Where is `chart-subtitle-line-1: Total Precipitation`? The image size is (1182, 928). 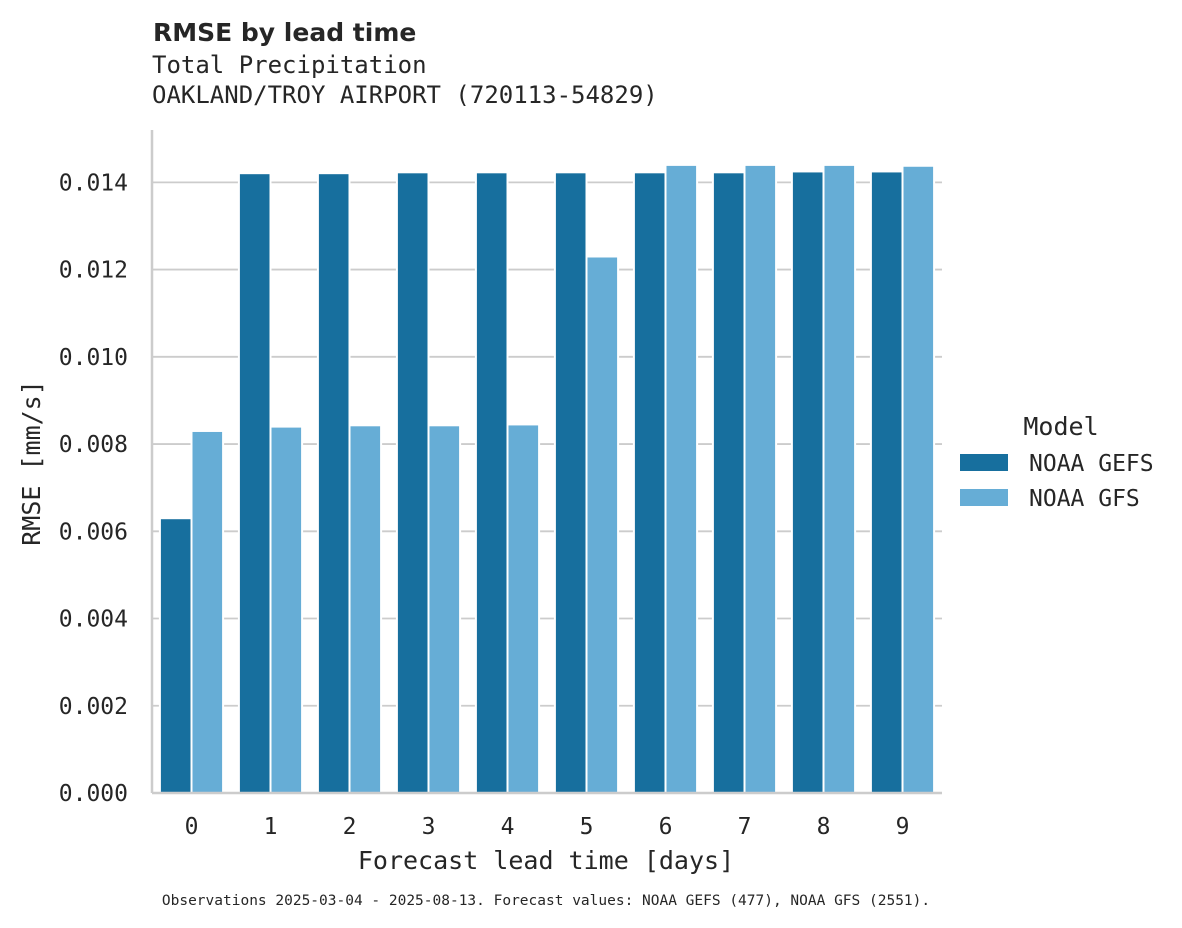 chart-subtitle-line-1: Total Precipitation is located at coordinates (289, 65).